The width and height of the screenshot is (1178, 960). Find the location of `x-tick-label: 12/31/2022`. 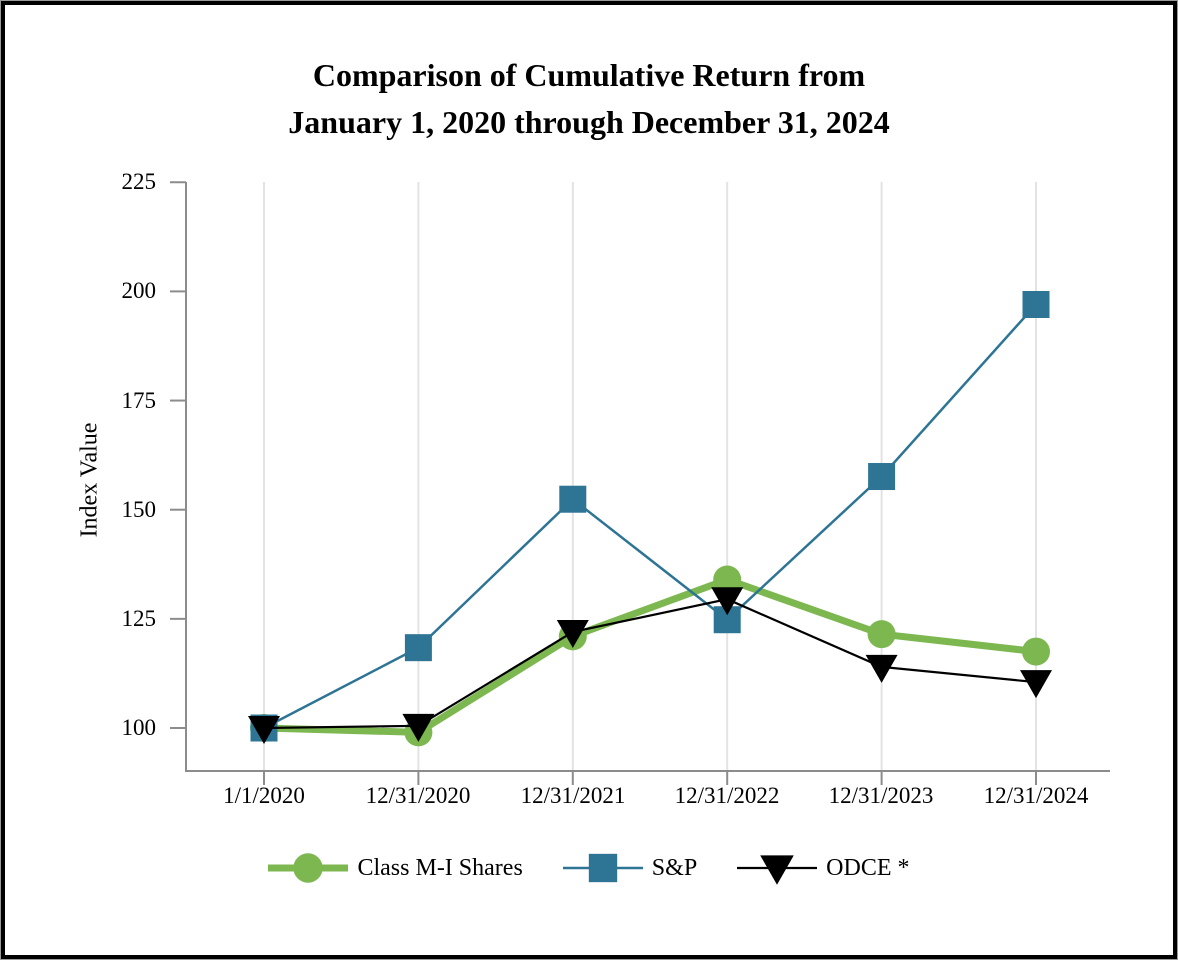

x-tick-label: 12/31/2022 is located at coordinates (727, 795).